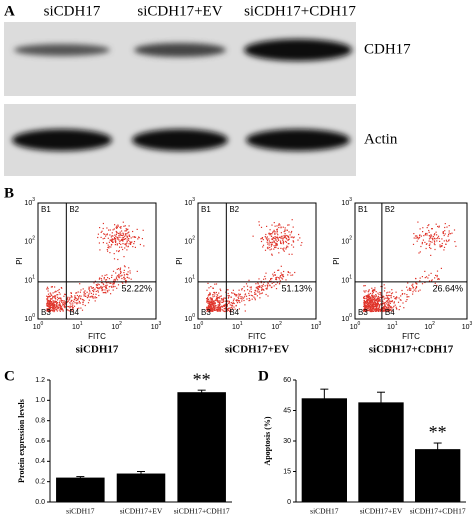 The height and width of the screenshot is (517, 474). Describe the element at coordinates (9, 193) in the screenshot. I see `panel-label: B` at that location.